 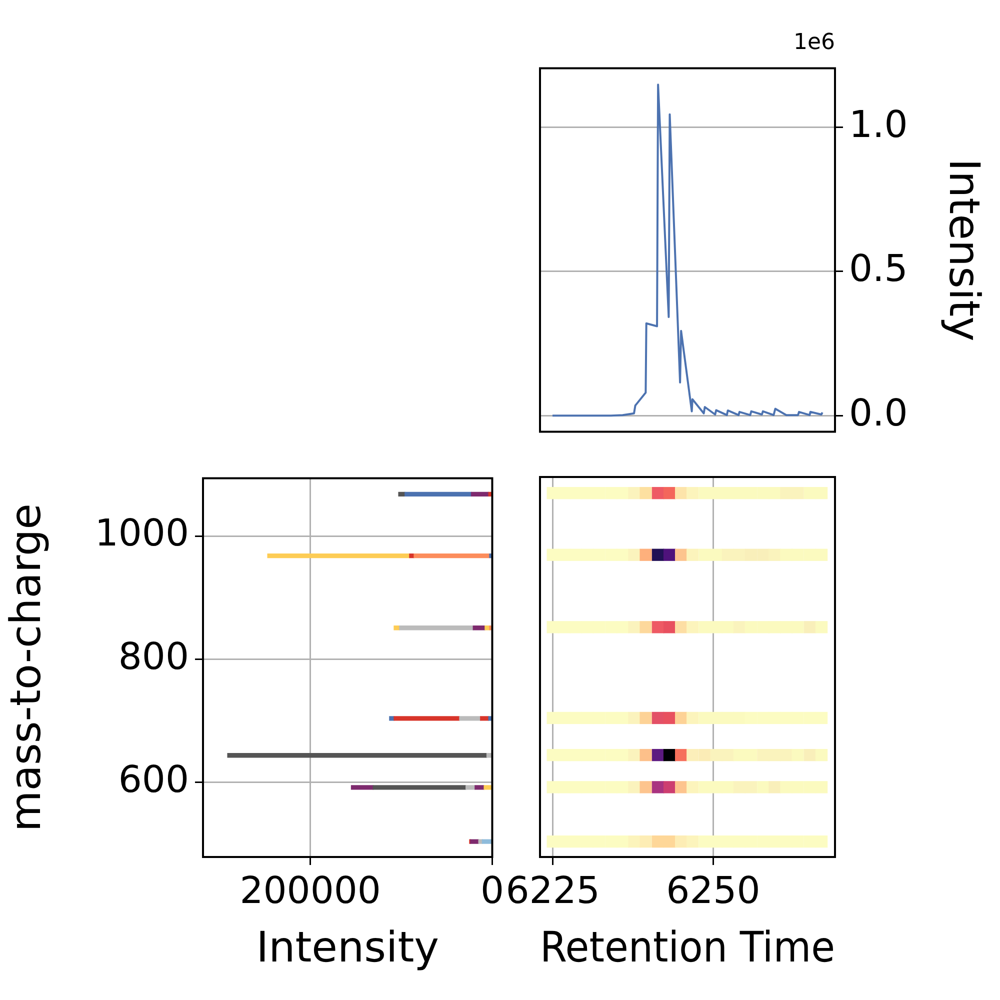 I want to click on y-tick-label: 0.0, so click(x=878, y=412).